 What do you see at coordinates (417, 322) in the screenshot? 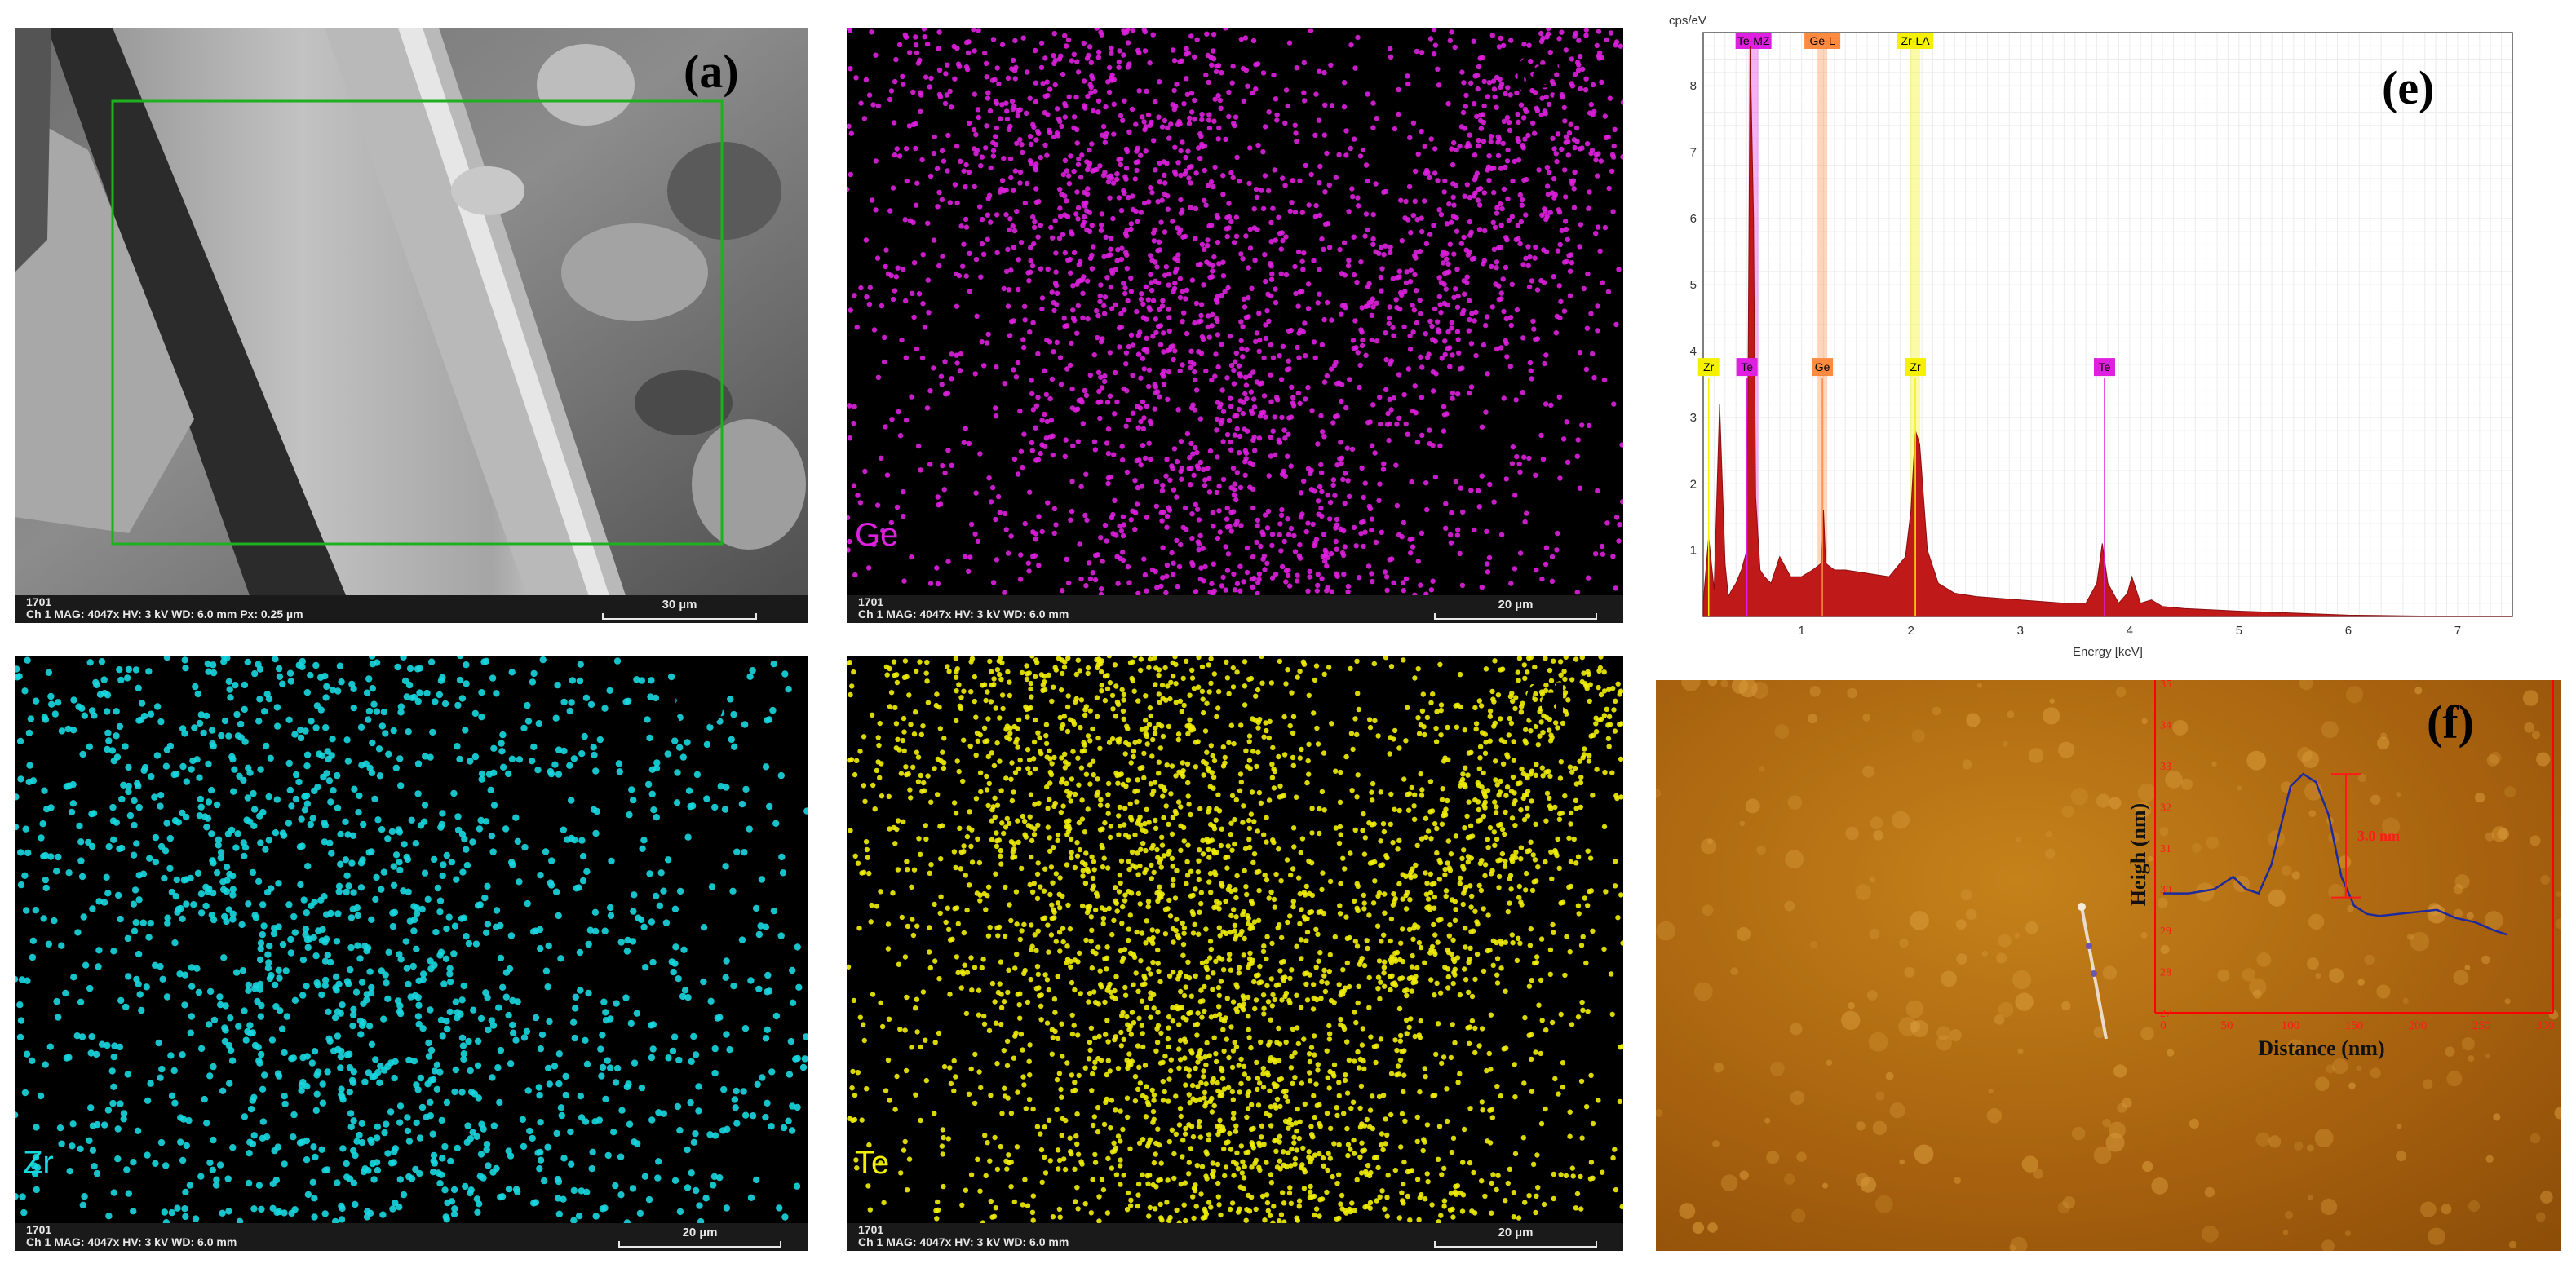
I see `selection-rectangle` at bounding box center [417, 322].